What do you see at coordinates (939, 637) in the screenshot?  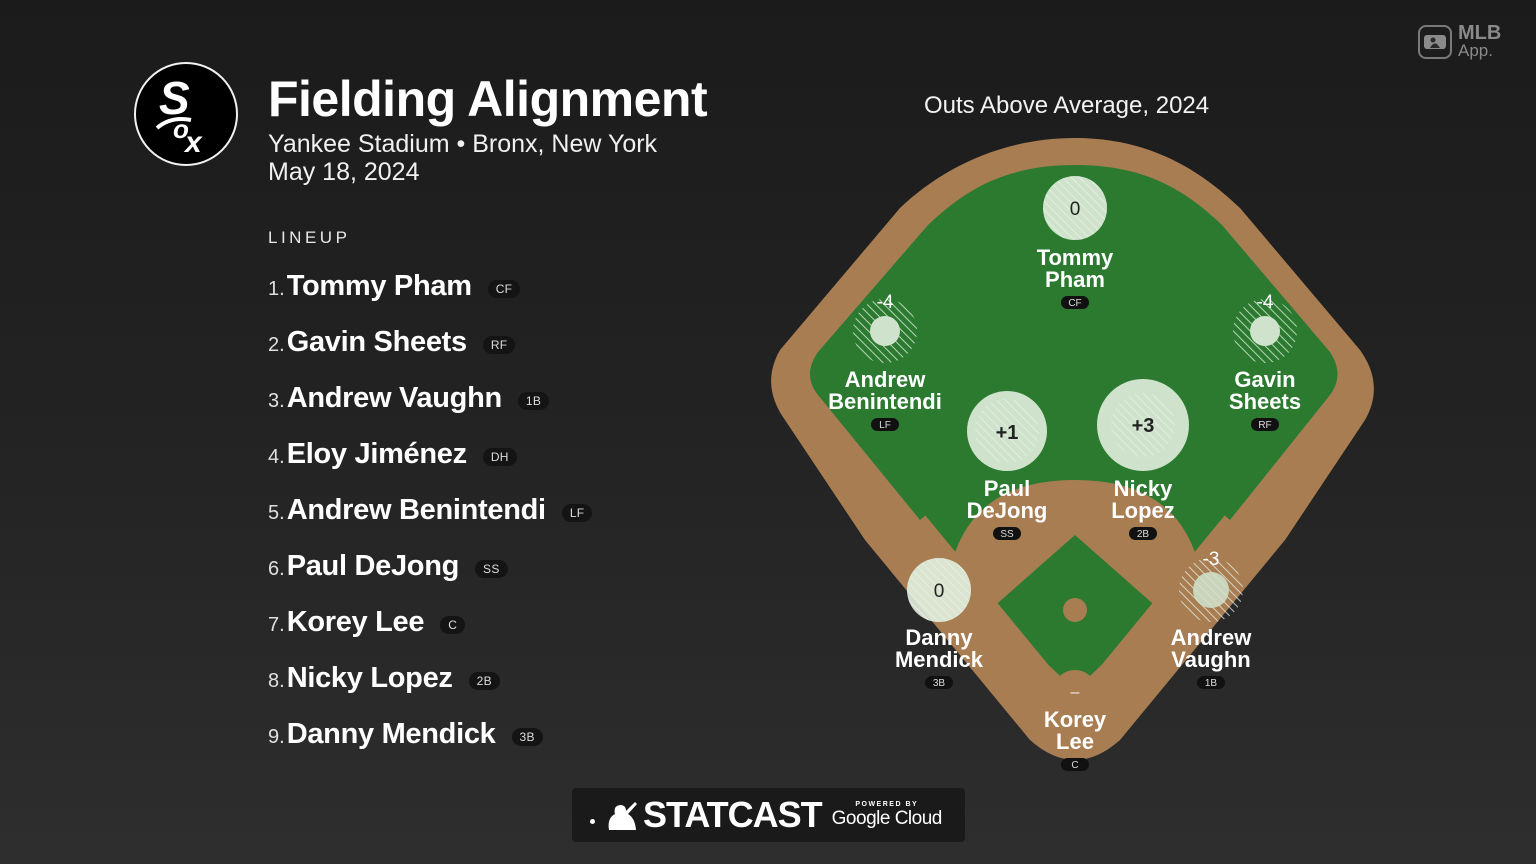 I see `fielder-first-name: Danny` at bounding box center [939, 637].